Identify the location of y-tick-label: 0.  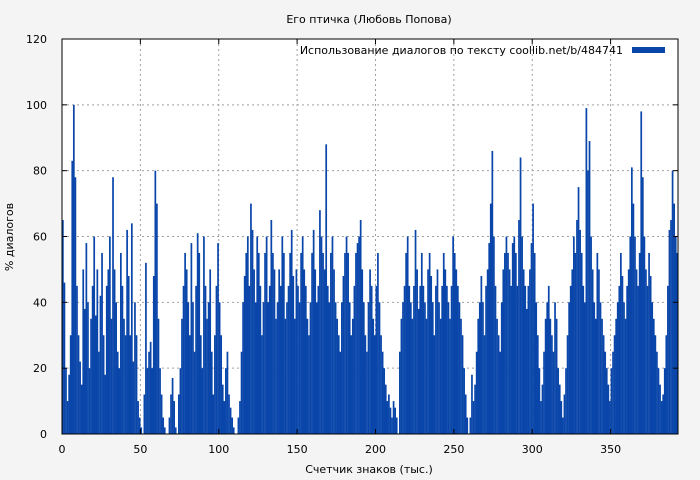
(43, 434).